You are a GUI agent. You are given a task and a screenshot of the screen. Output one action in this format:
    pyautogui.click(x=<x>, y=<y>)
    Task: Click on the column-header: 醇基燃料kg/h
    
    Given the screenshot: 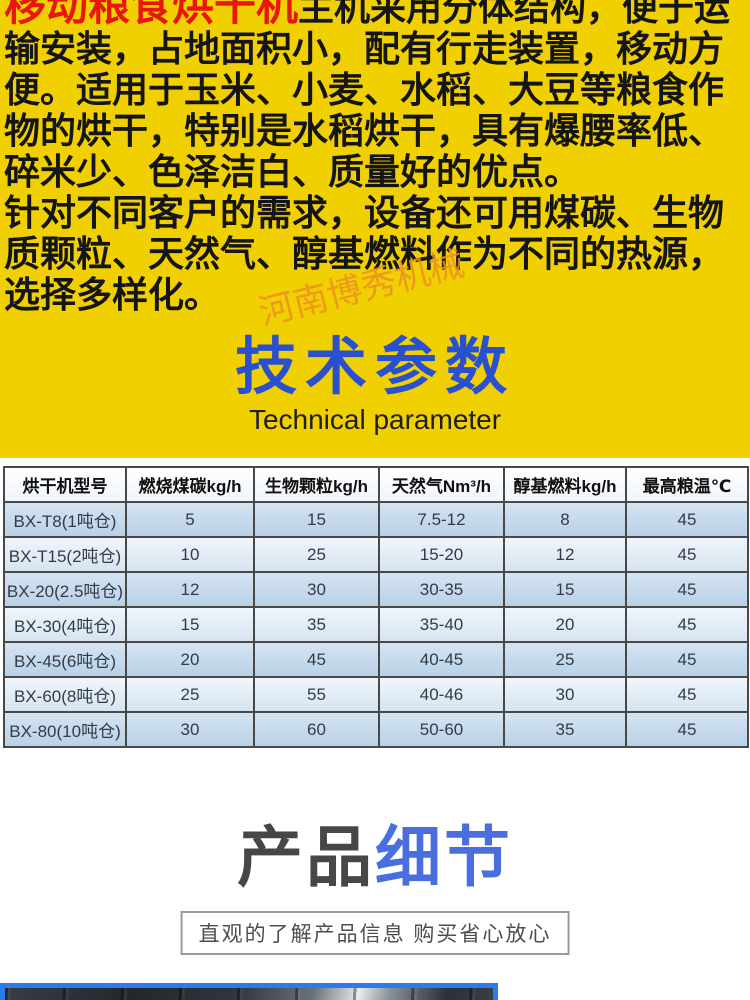 What is the action you would take?
    pyautogui.click(x=565, y=484)
    